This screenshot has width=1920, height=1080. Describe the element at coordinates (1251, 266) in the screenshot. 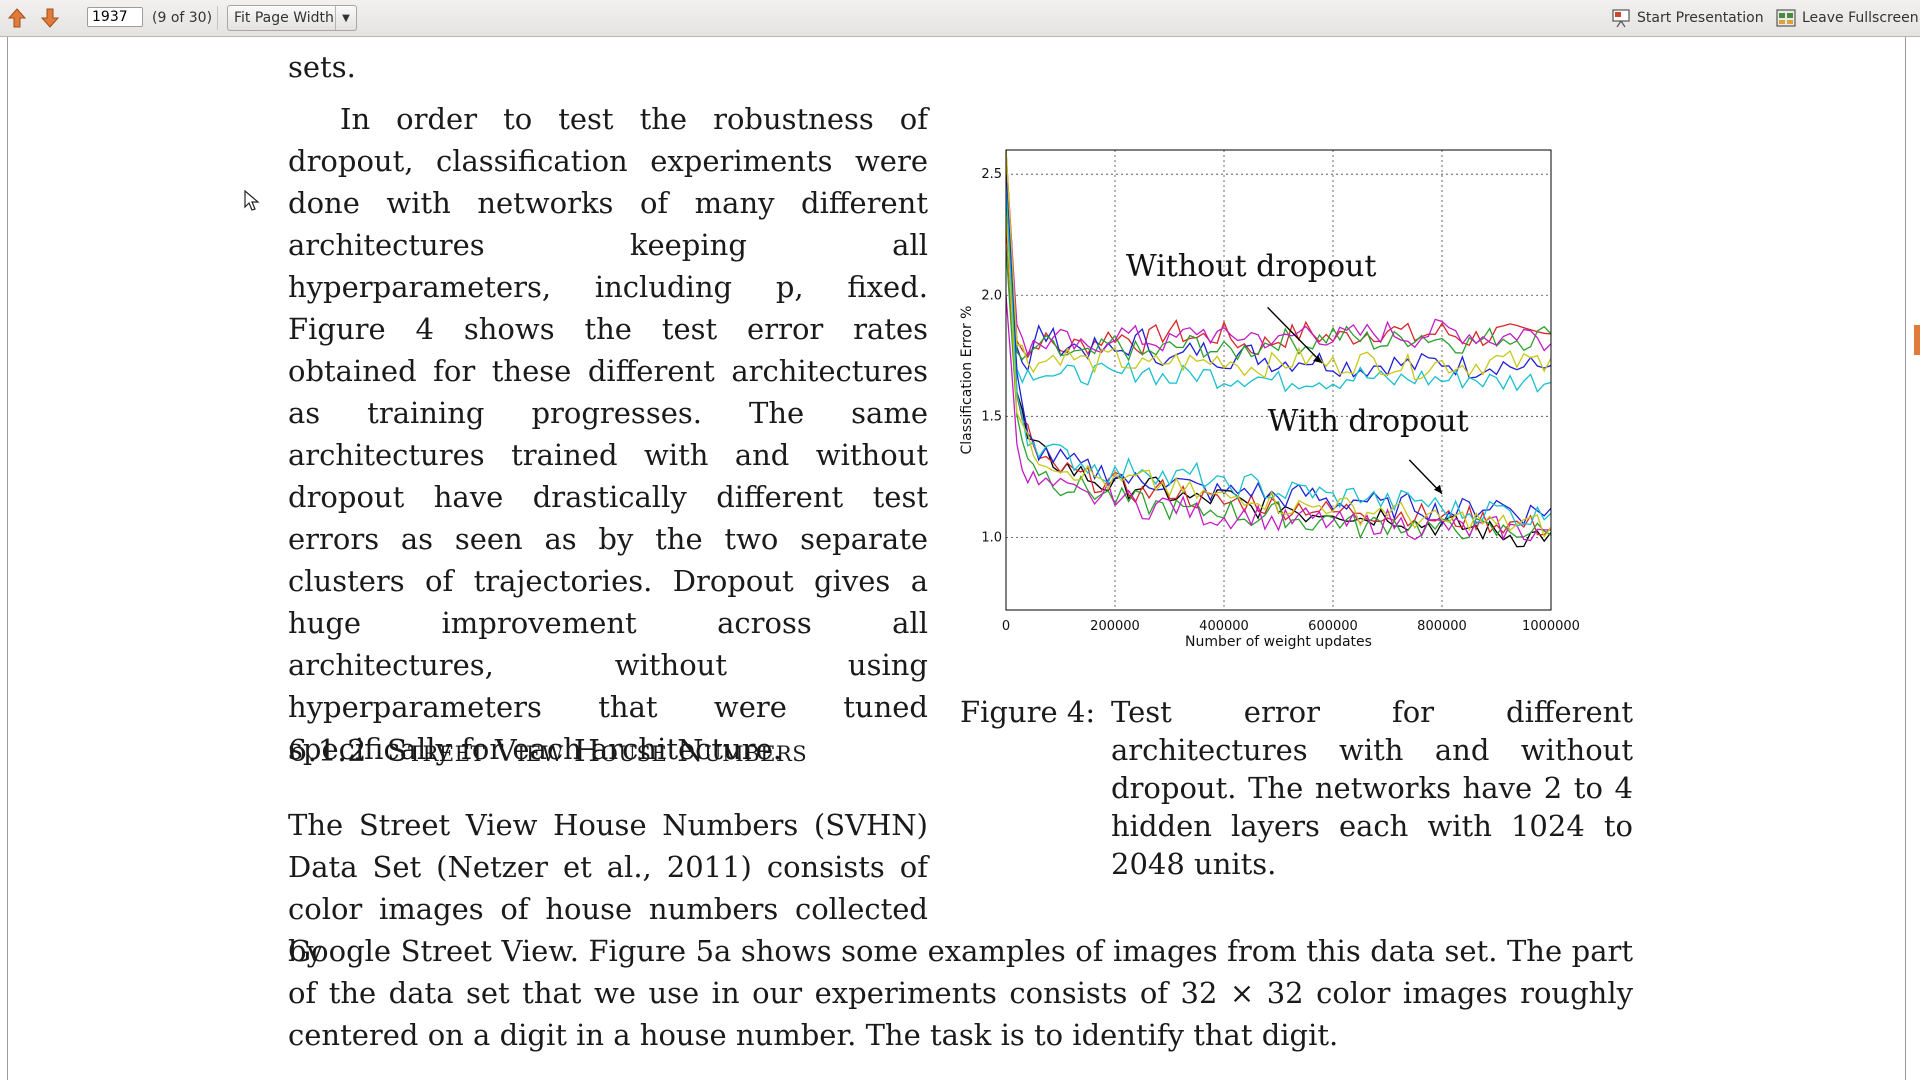

I see `annotation-without-dropout: Without dropout` at that location.